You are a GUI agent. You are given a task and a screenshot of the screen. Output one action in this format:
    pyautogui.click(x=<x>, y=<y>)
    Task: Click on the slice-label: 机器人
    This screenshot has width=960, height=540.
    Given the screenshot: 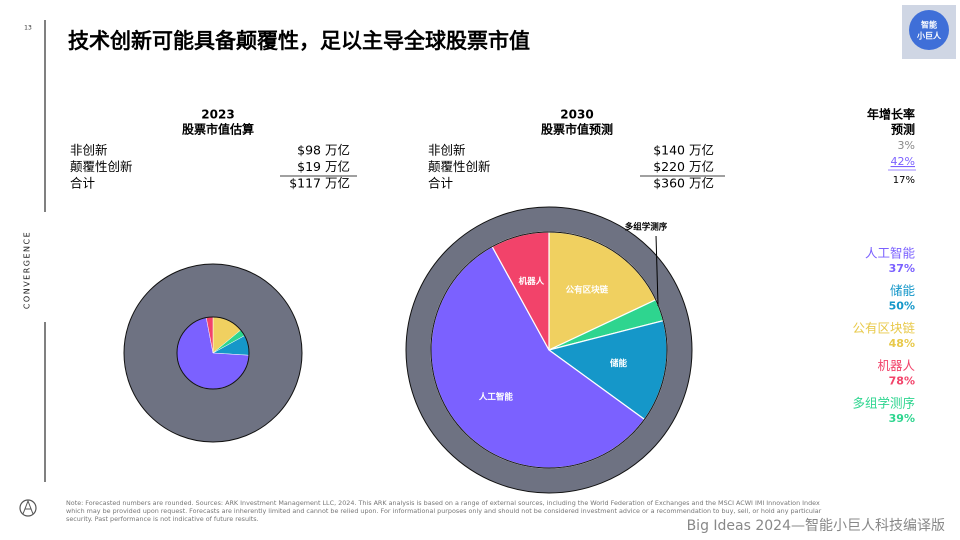 What is the action you would take?
    pyautogui.click(x=532, y=281)
    